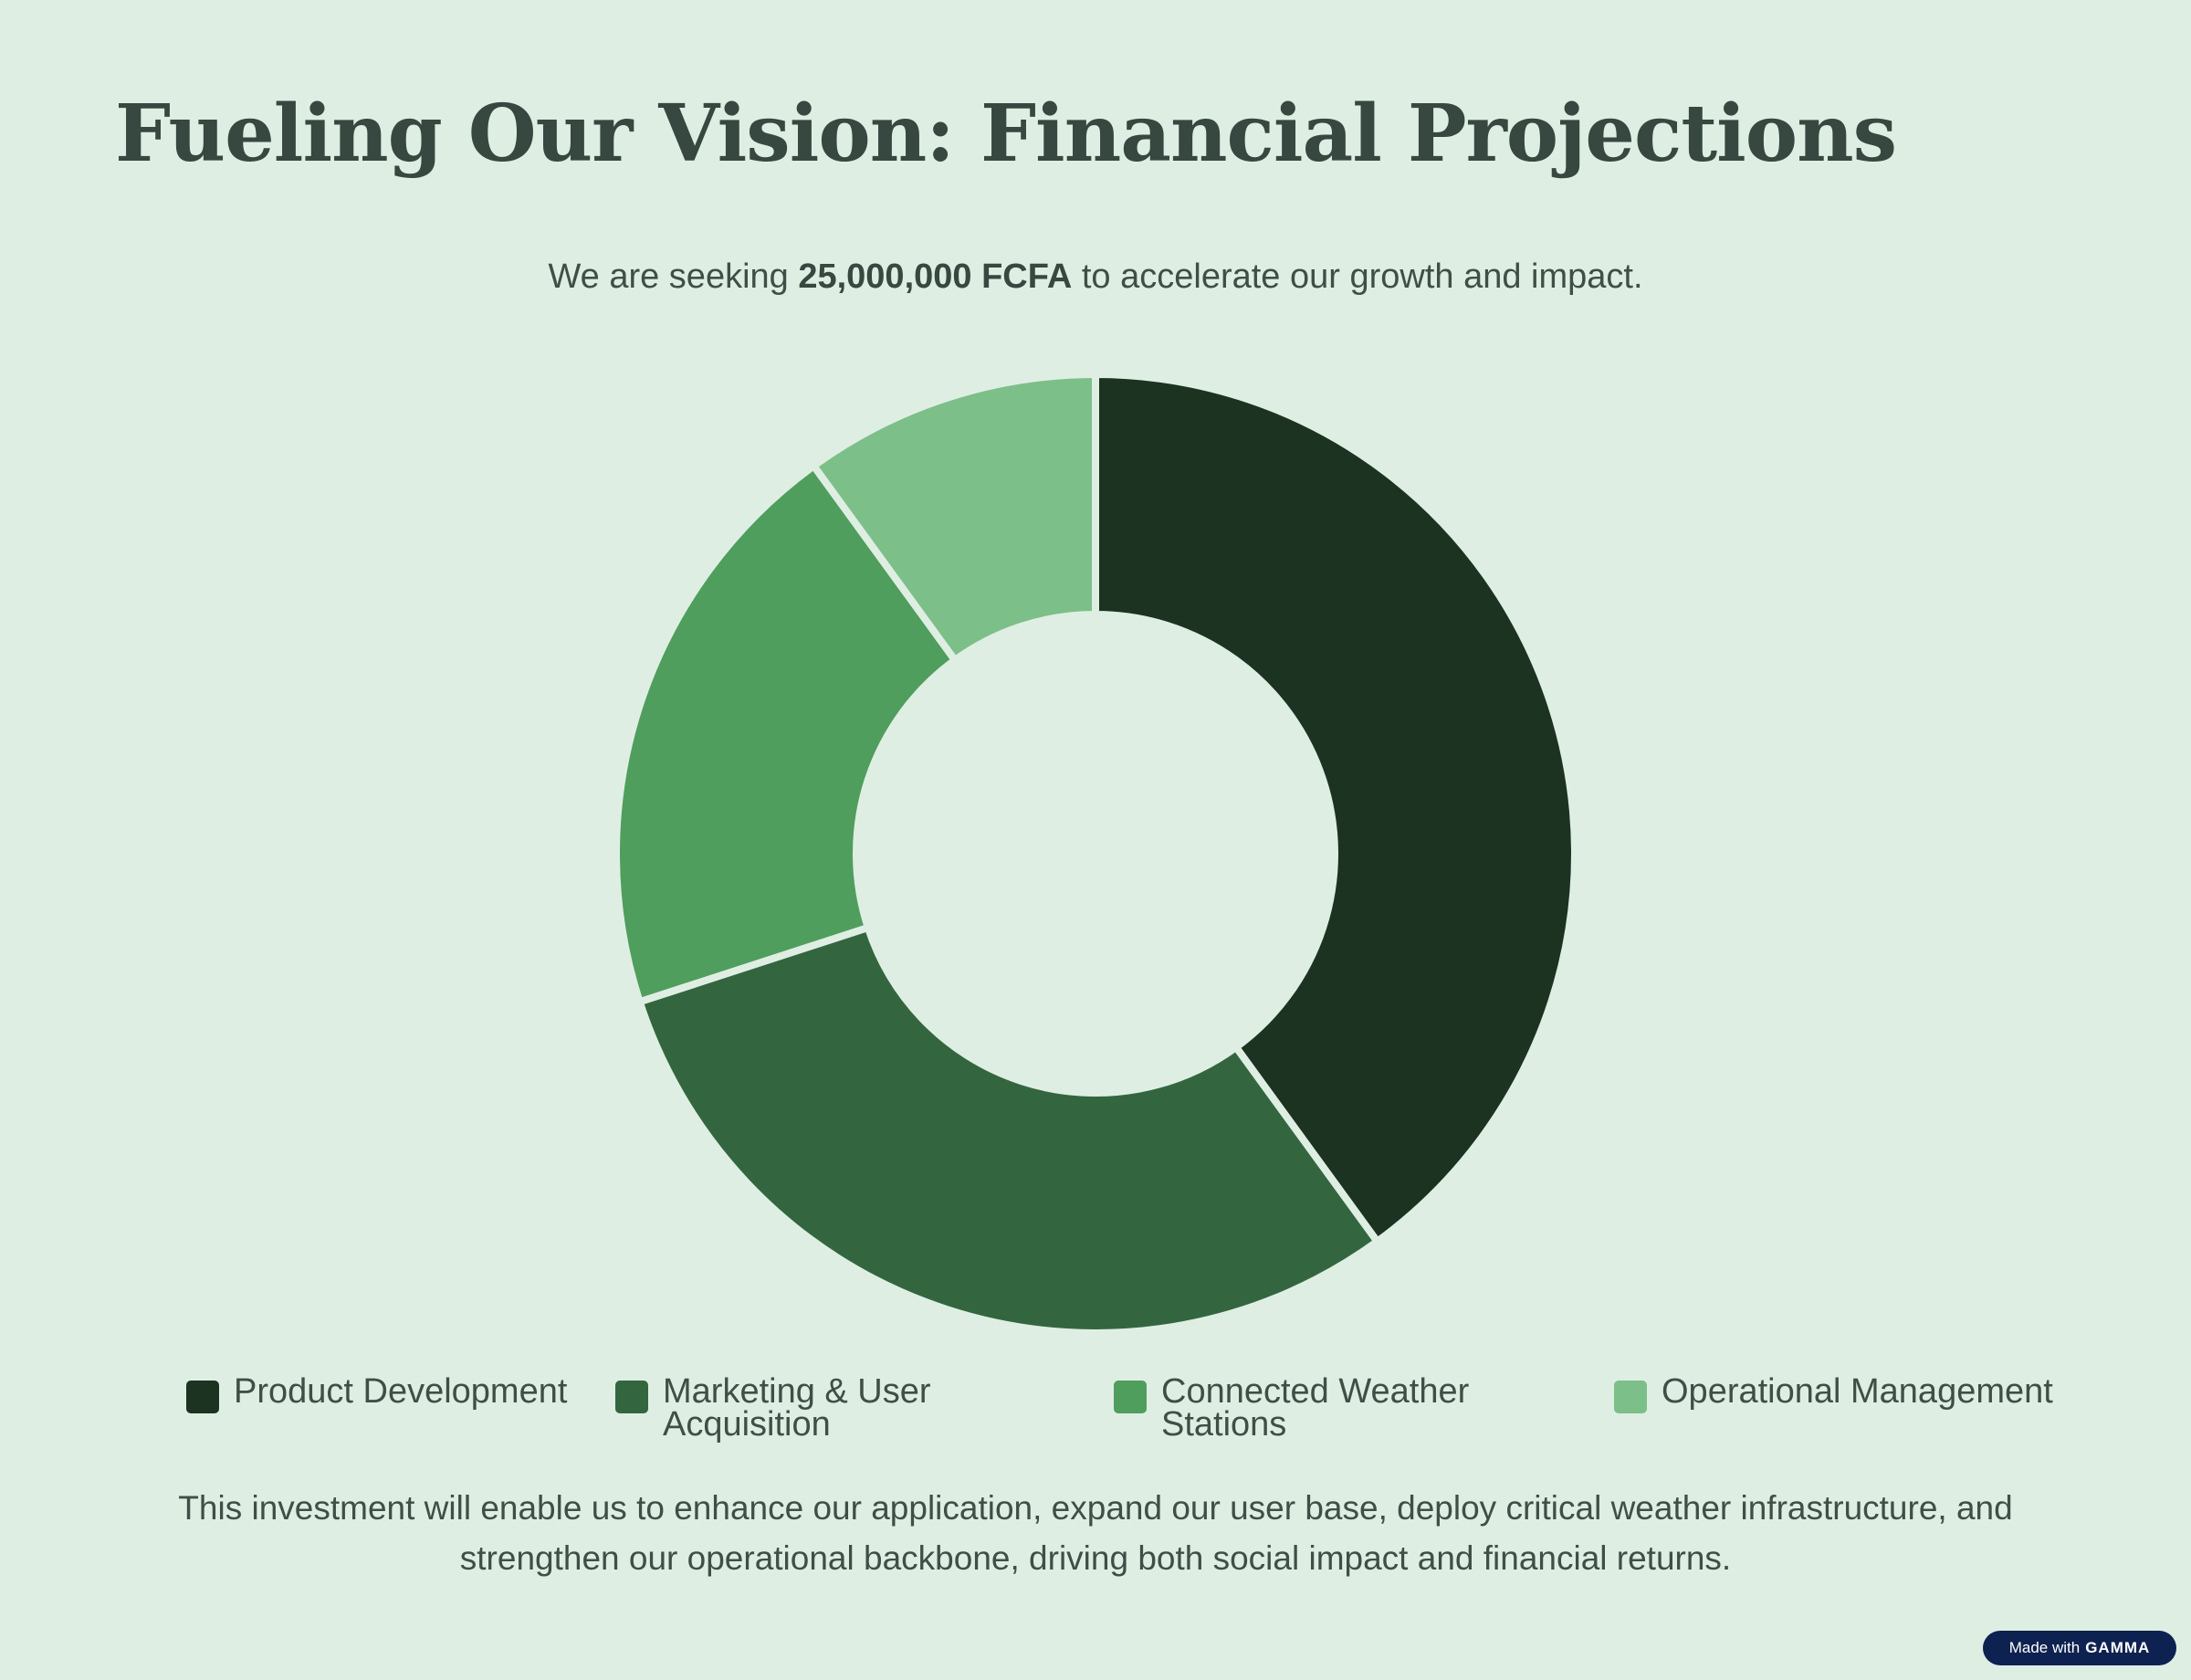 This screenshot has width=2191, height=1680. I want to click on legend-item-product-development: Product Development, so click(396, 1392).